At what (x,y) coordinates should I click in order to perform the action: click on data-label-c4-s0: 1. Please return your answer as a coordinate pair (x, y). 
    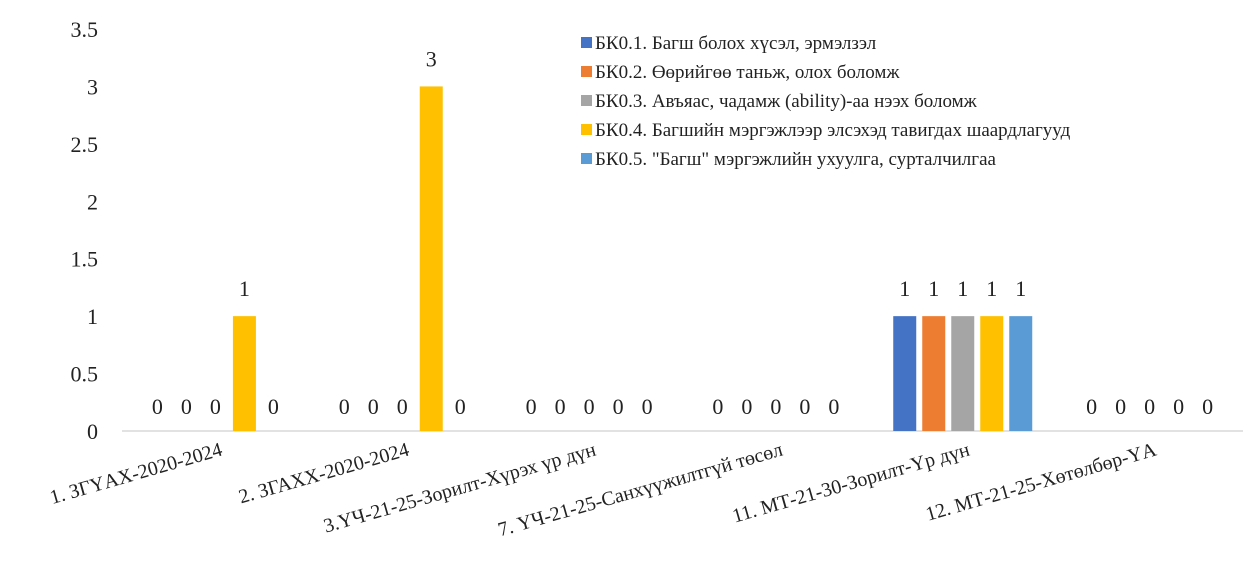
    Looking at the image, I should click on (904, 288).